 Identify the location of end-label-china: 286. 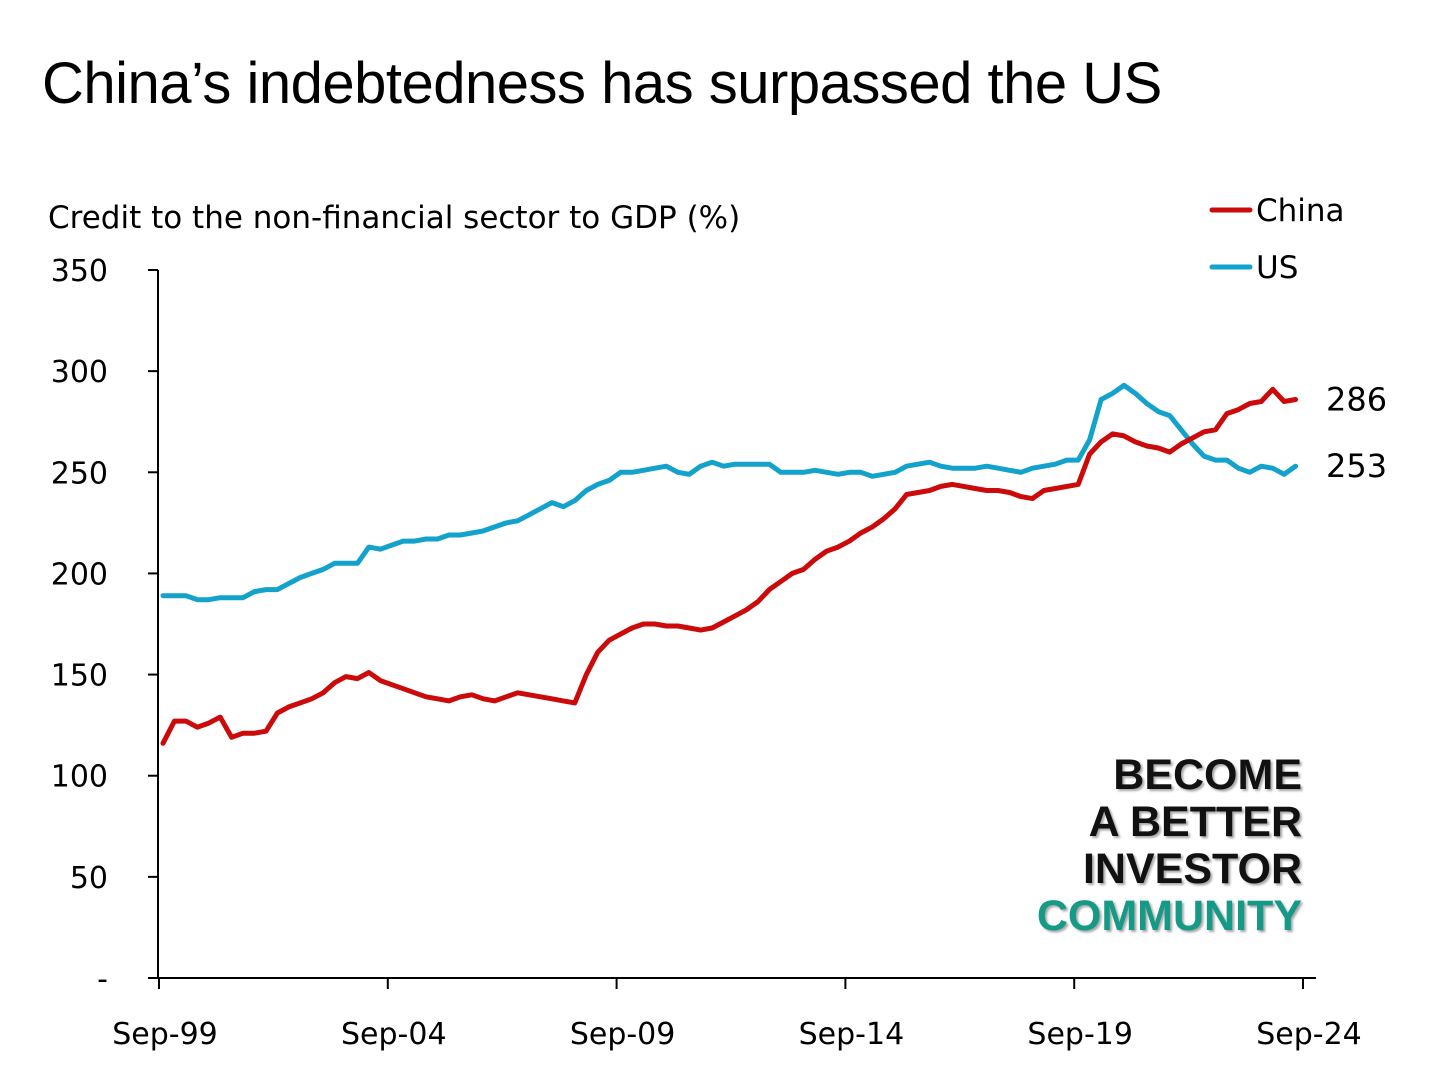
(1356, 399).